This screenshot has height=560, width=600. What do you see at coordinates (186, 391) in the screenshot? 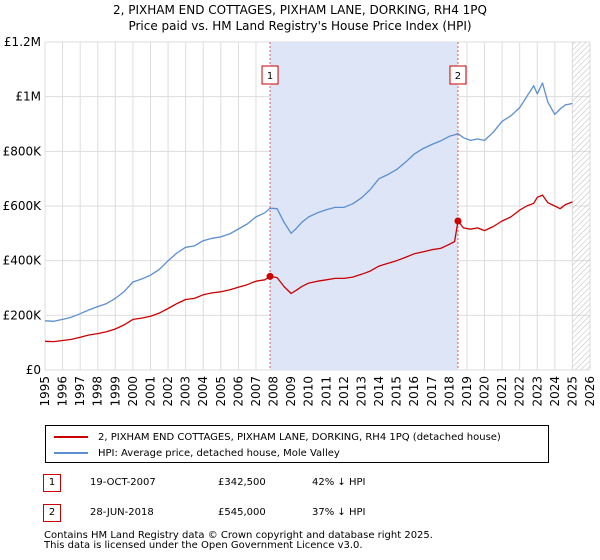
I see `x-tick-label: 2003` at bounding box center [186, 391].